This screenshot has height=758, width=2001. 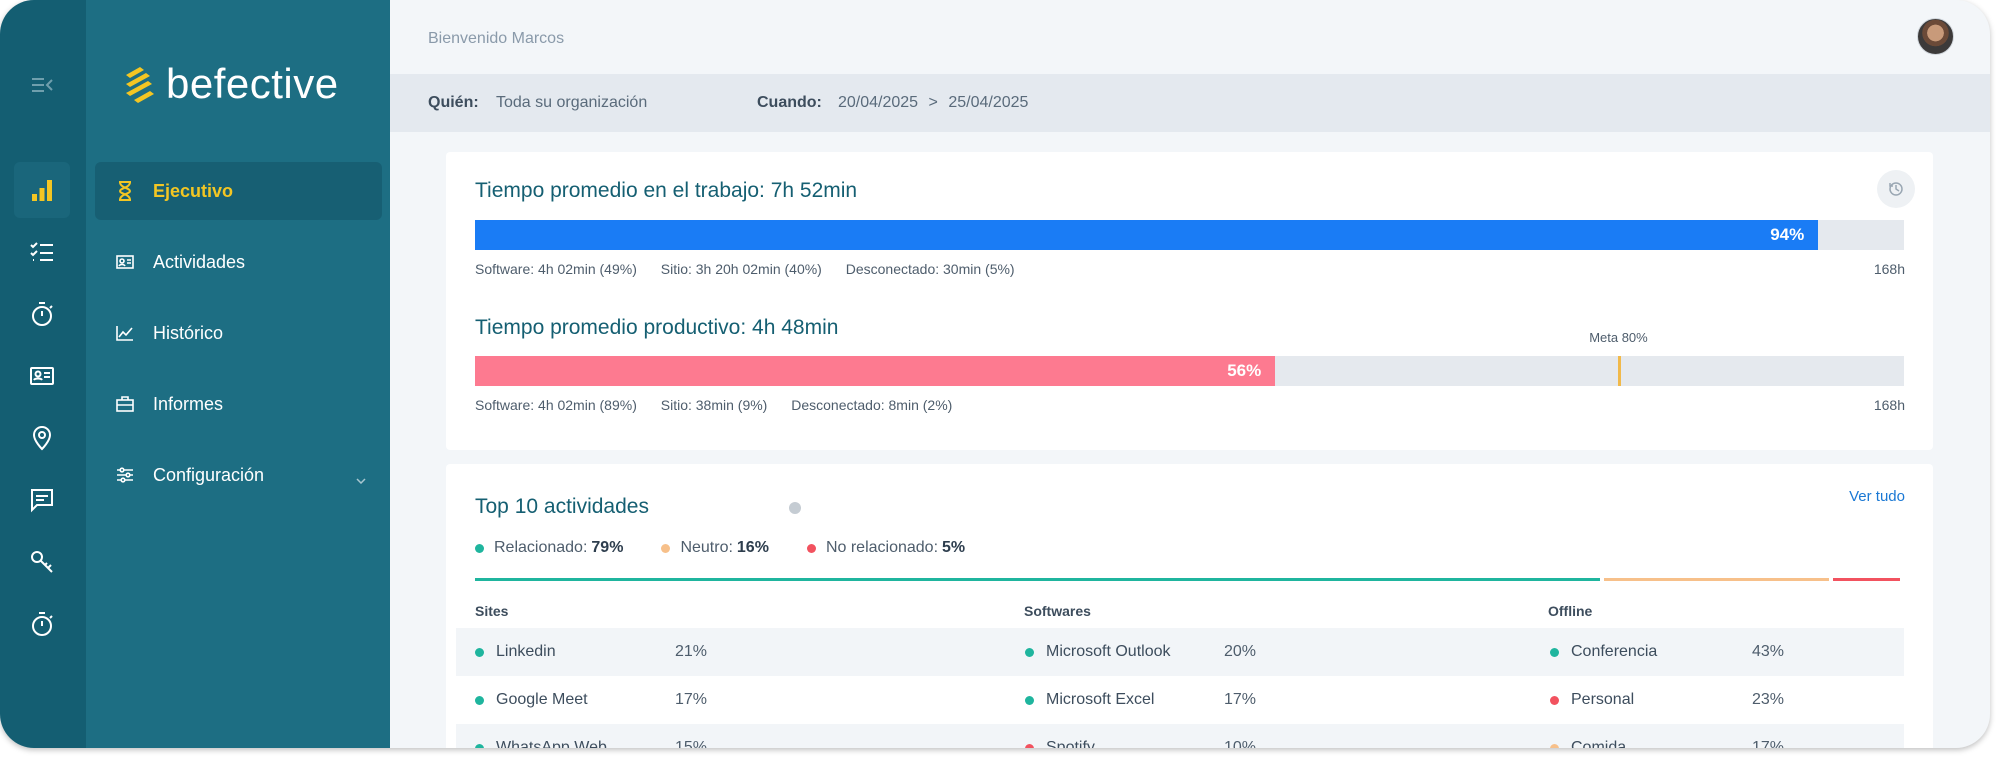 What do you see at coordinates (1889, 405) in the screenshot?
I see `productive-time-max: 168h` at bounding box center [1889, 405].